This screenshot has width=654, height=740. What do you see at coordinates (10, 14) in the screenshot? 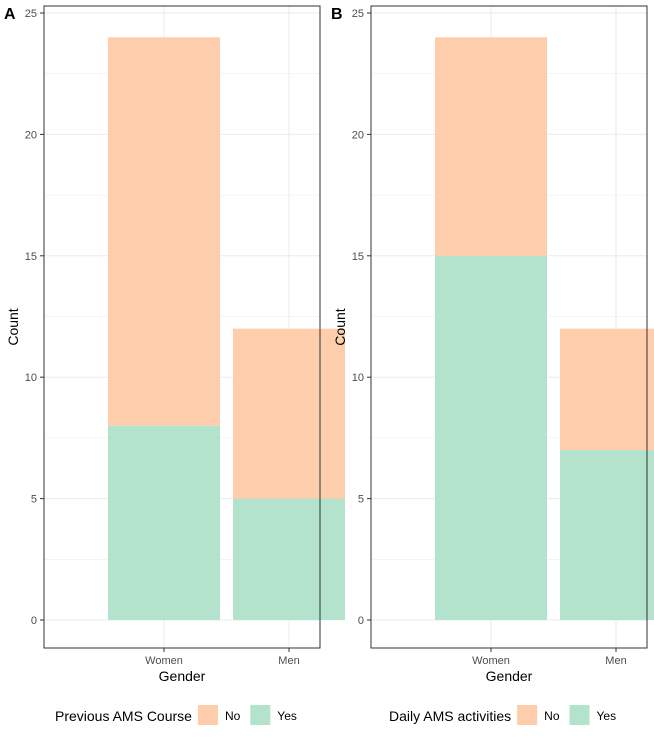
I see `panel-tag: A` at bounding box center [10, 14].